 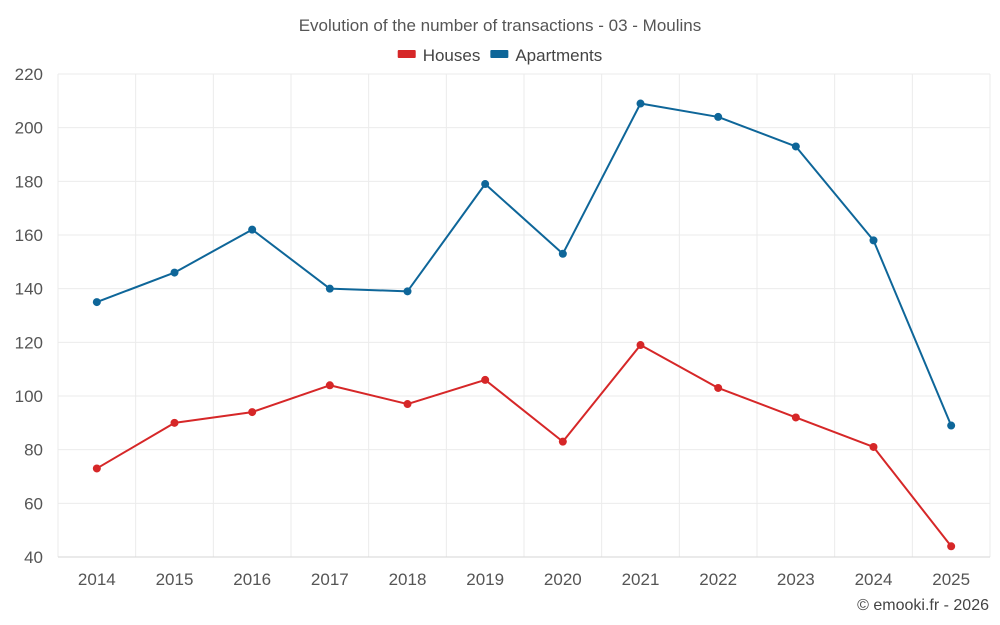 What do you see at coordinates (563, 579) in the screenshot?
I see `x-tick-label: 2020` at bounding box center [563, 579].